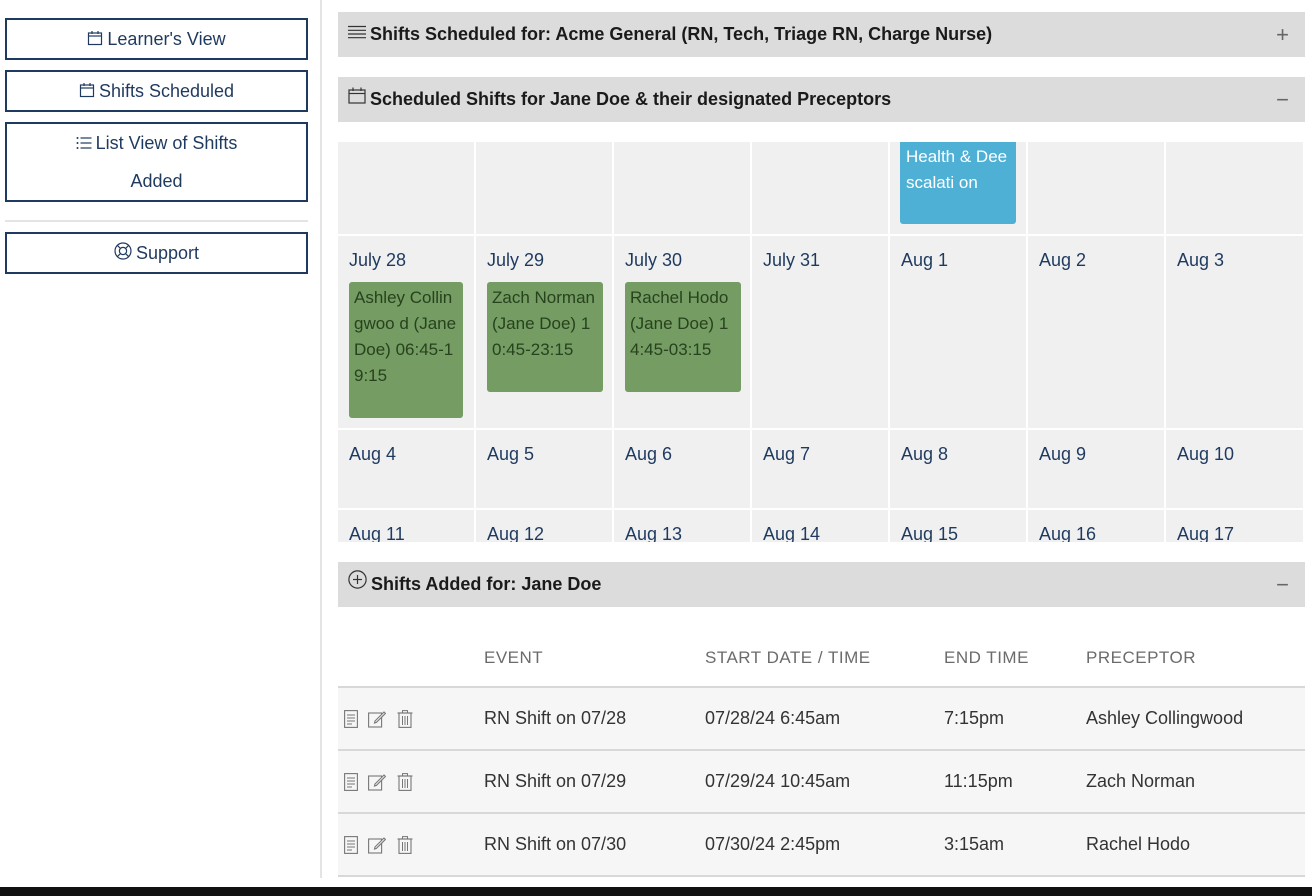  What do you see at coordinates (545, 337) in the screenshot?
I see `calendar-event: Zach Norman (Jane Doe) 10:45-23:15` at bounding box center [545, 337].